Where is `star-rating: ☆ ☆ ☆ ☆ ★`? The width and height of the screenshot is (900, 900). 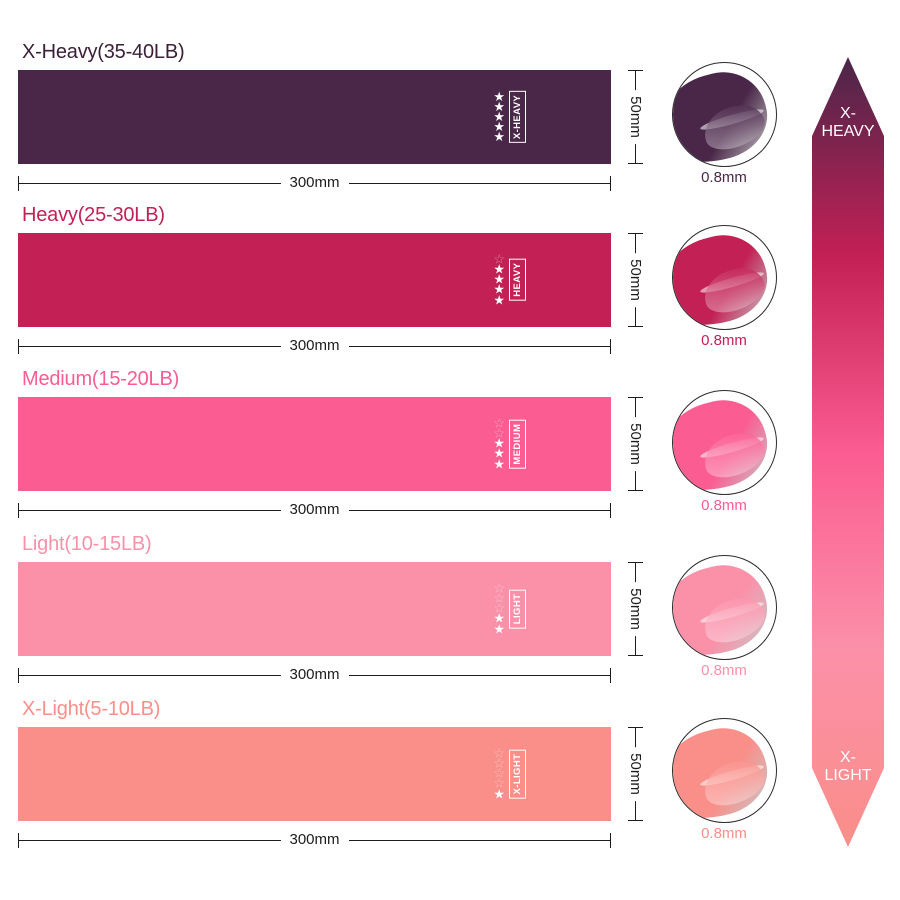
star-rating: ☆ ☆ ☆ ☆ ★ is located at coordinates (499, 773).